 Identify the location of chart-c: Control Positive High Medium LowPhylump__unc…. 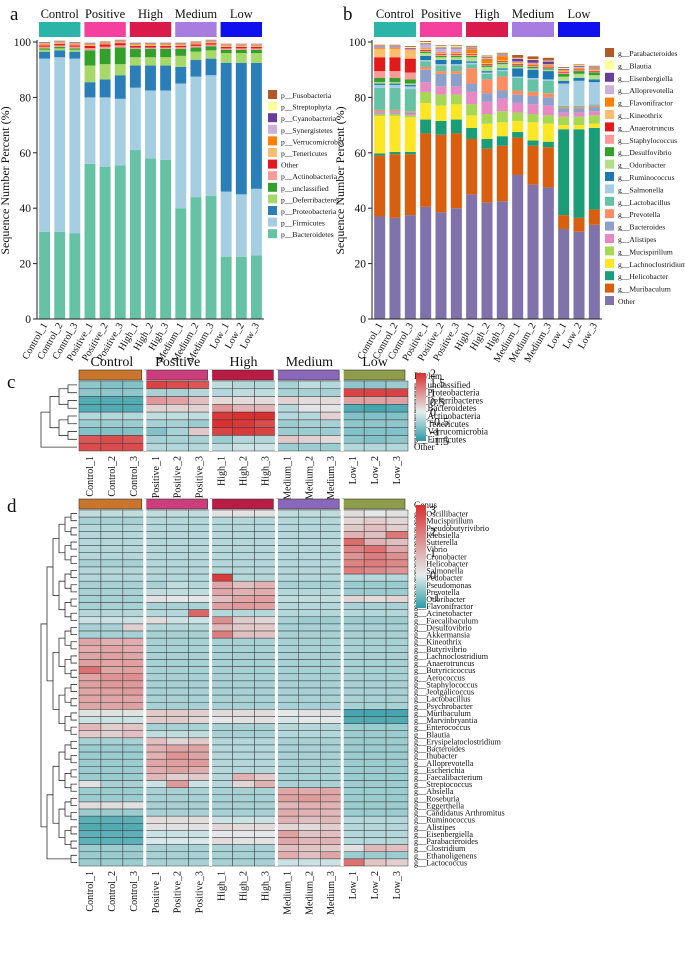
(264, 427).